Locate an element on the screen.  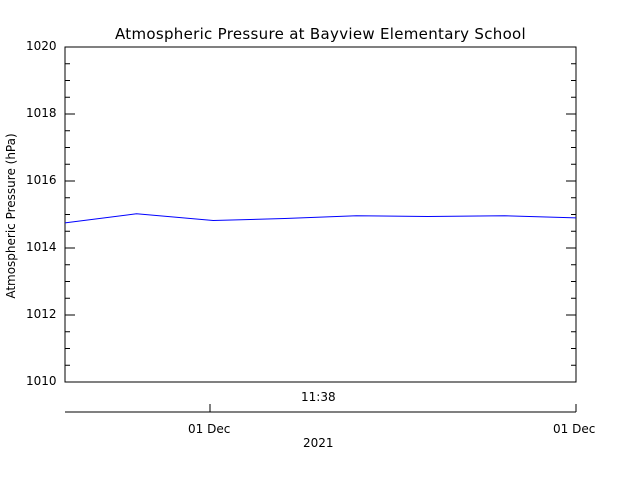
y-tick-label: 1018 is located at coordinates (41, 113).